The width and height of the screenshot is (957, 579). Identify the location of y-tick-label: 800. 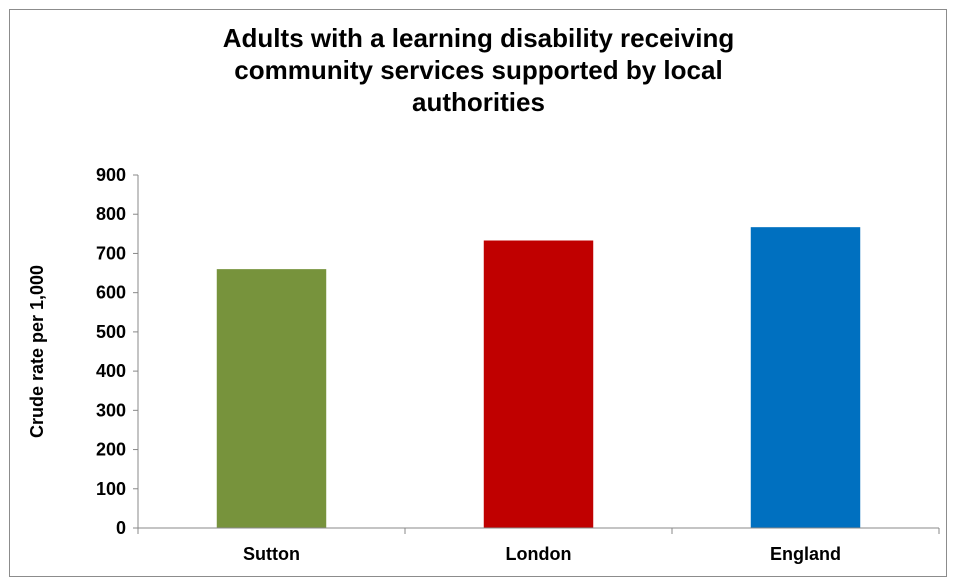
(111, 214).